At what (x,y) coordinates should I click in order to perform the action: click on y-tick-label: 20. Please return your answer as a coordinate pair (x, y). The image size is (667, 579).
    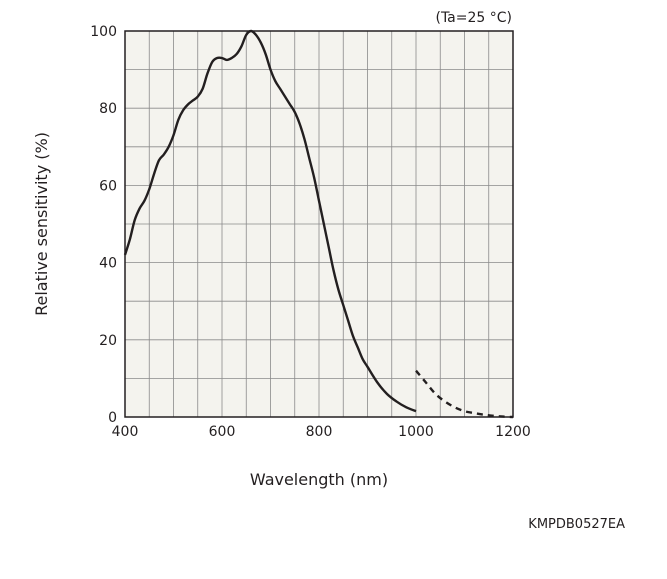
    Looking at the image, I should click on (108, 341).